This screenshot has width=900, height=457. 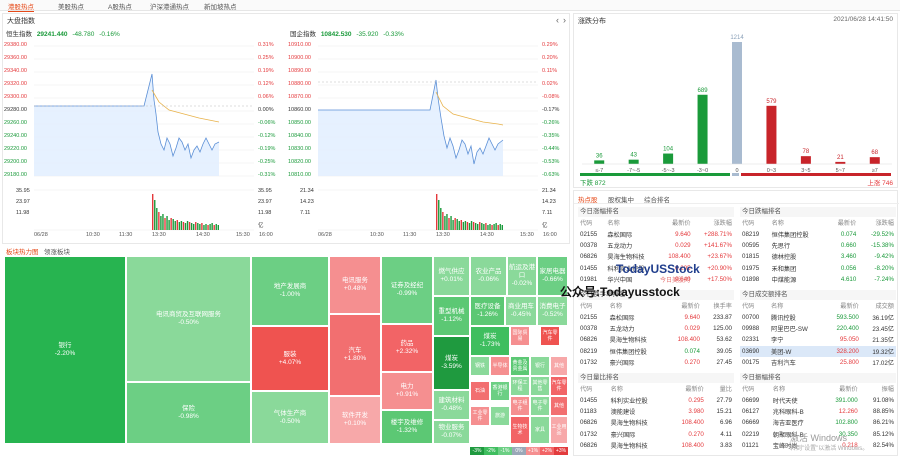 I want to click on table-row: 06127 兆科眼科-B 12.260 88.85%, so click(x=818, y=411).